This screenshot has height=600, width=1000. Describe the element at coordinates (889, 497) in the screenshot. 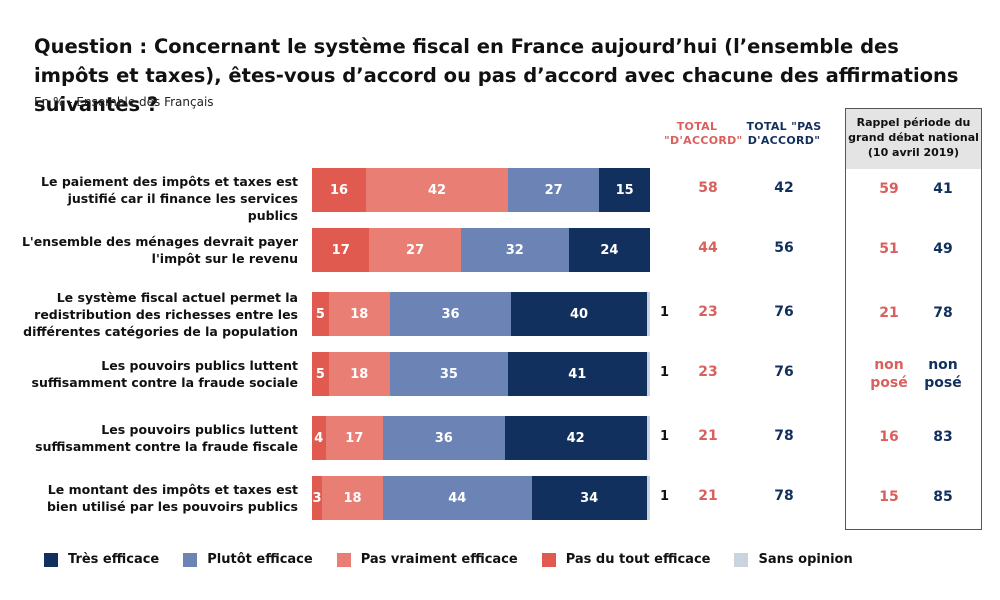

I see `recall-accord-value: 15` at that location.